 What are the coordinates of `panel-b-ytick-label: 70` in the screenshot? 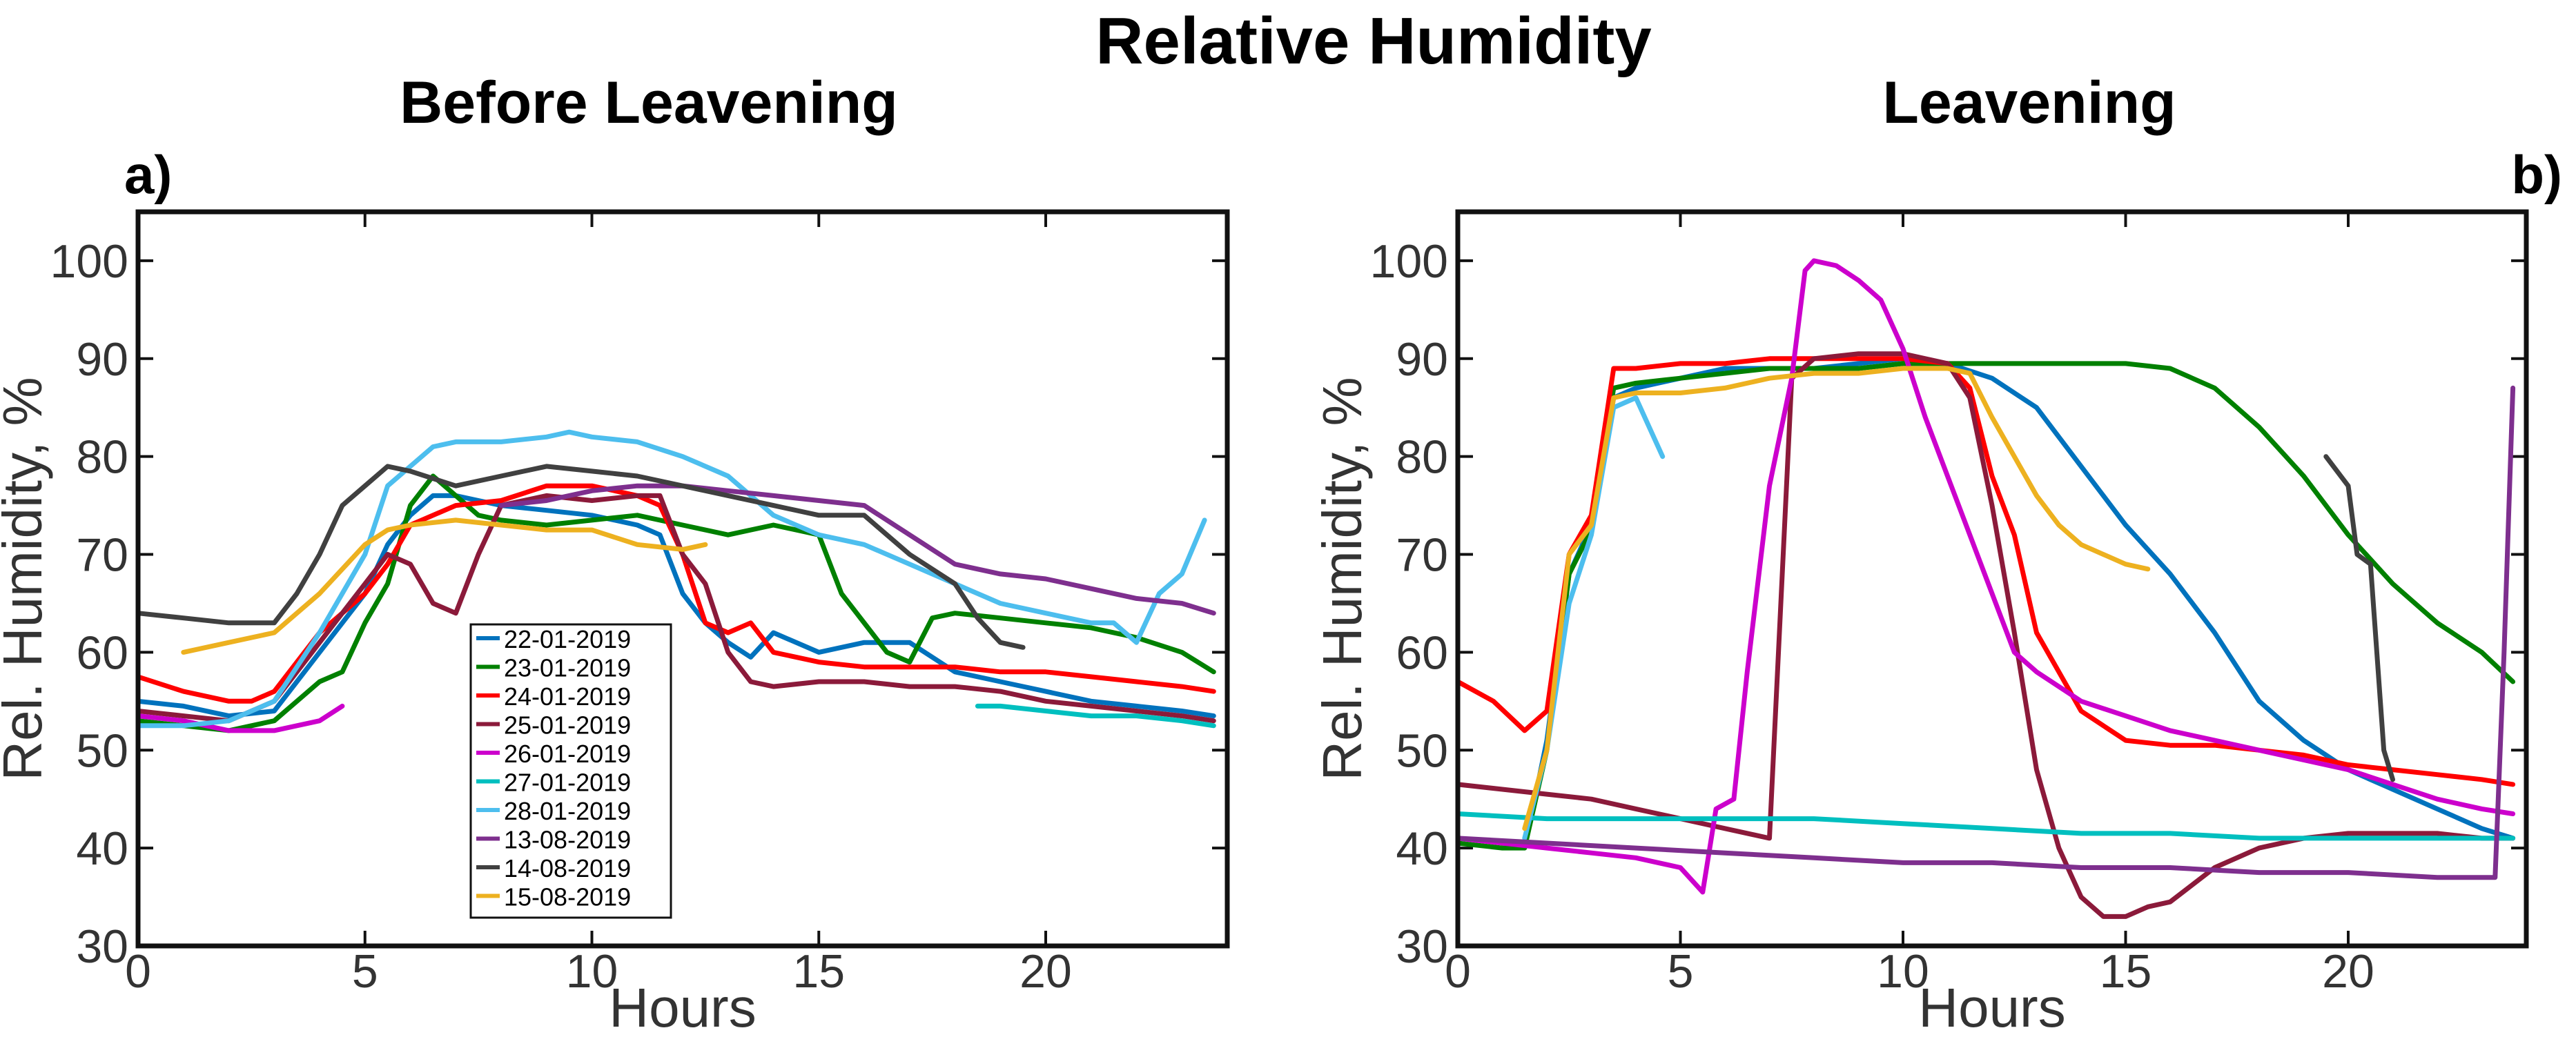 It's located at (1422, 556).